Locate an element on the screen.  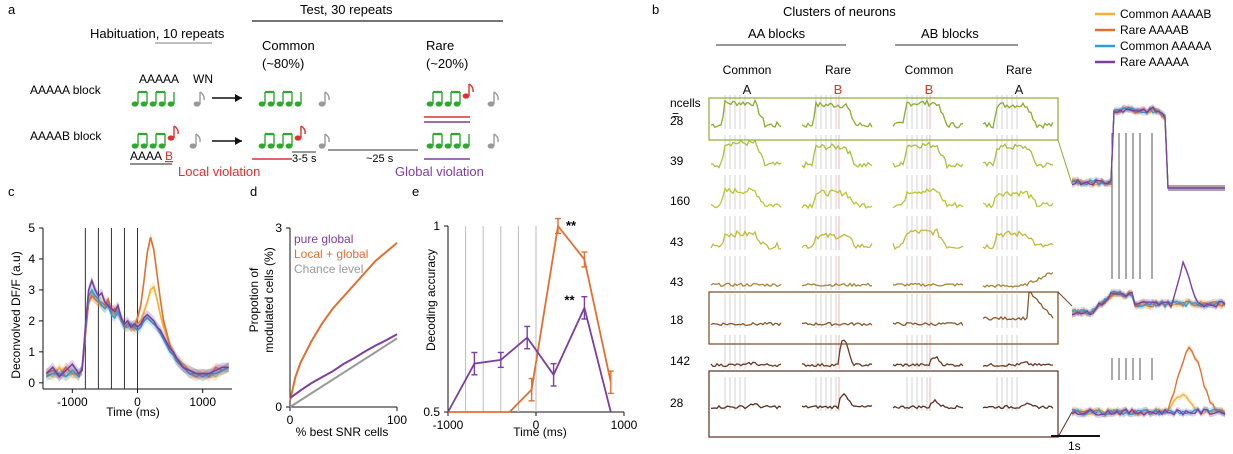
ncells-7: 28 is located at coordinates (677, 403).